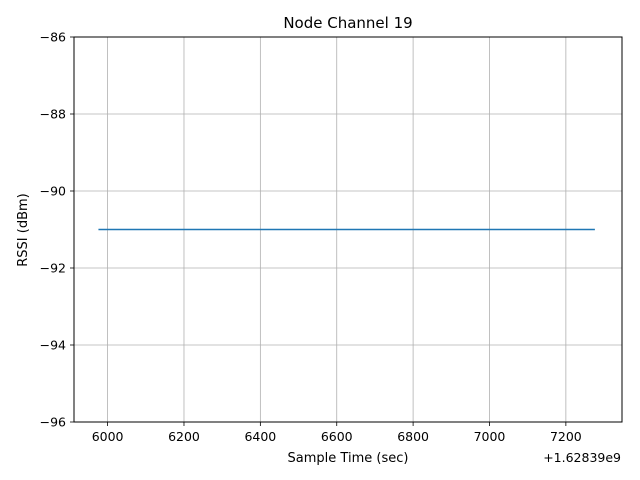 The image size is (640, 480). What do you see at coordinates (53, 191) in the screenshot?
I see `y-tick-label: −90` at bounding box center [53, 191].